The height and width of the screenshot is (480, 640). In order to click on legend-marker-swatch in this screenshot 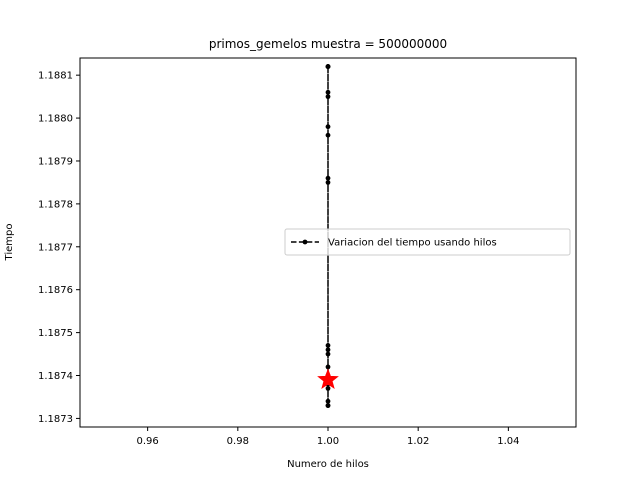, I will do `click(305, 242)`.